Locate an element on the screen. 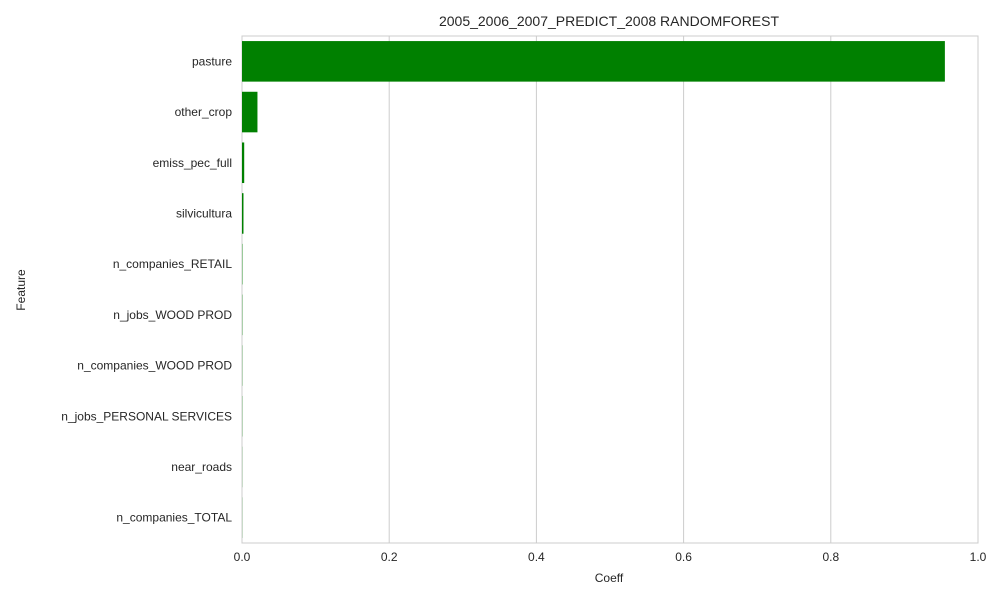 Image resolution: width=1000 pixels, height=600 pixels. y-tick-label: emiss_pec_full is located at coordinates (192, 163).